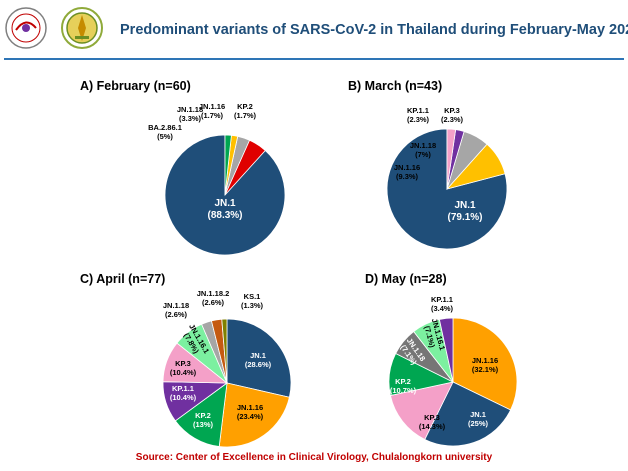 The height and width of the screenshot is (471, 628). What do you see at coordinates (245, 111) in the screenshot?
I see `slice-label-0-4: KP.2 (1.7%)` at bounding box center [245, 111].